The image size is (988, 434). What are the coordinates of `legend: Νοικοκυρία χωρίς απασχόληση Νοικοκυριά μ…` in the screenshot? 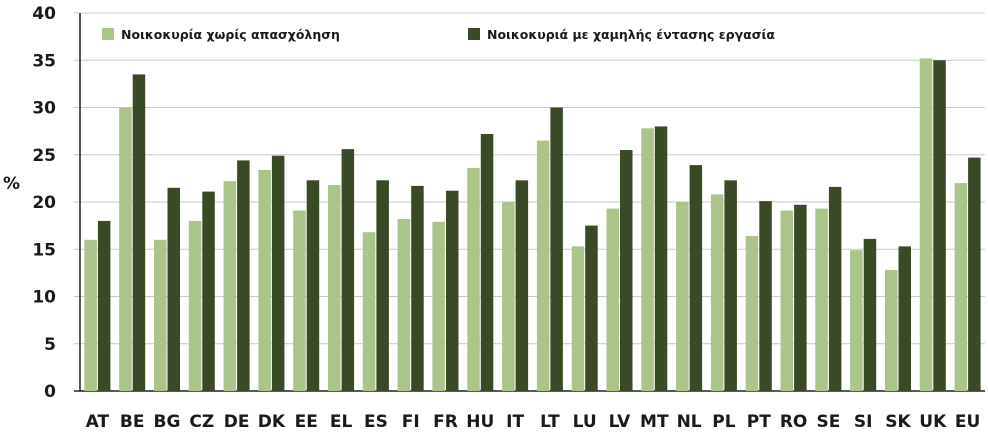 It's located at (438, 34).